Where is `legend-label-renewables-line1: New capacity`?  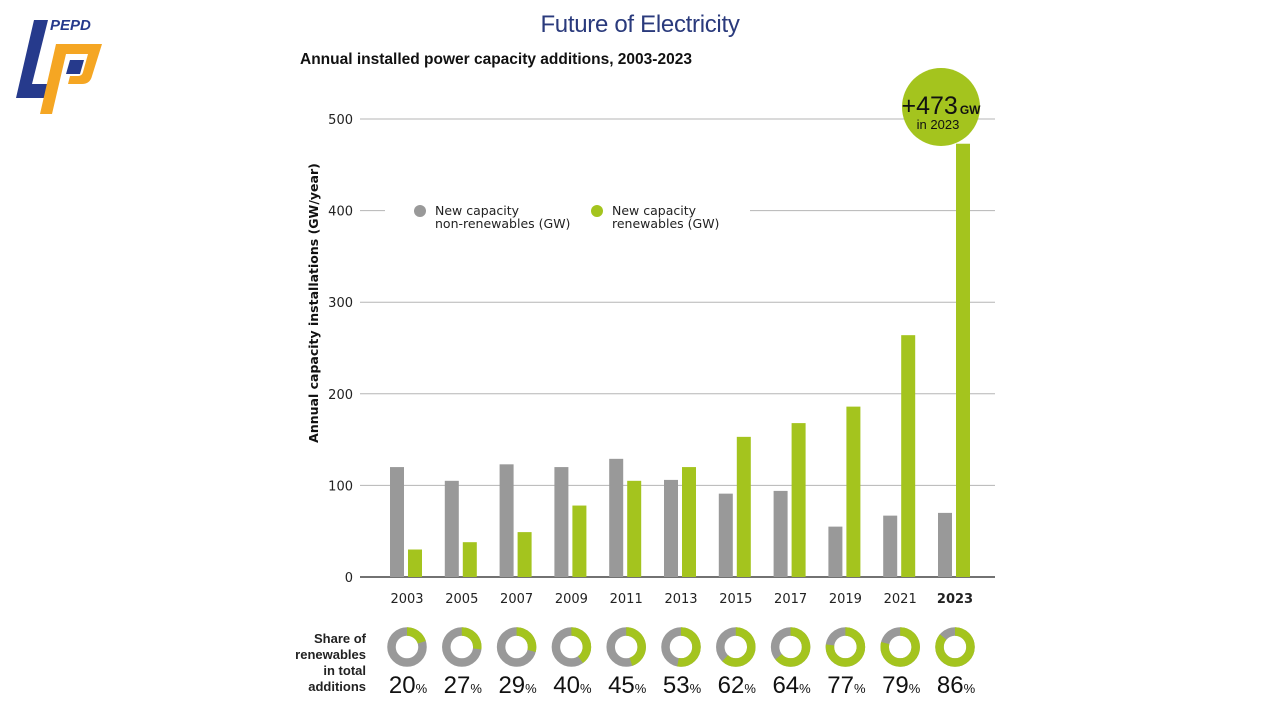 legend-label-renewables-line1: New capacity is located at coordinates (654, 210).